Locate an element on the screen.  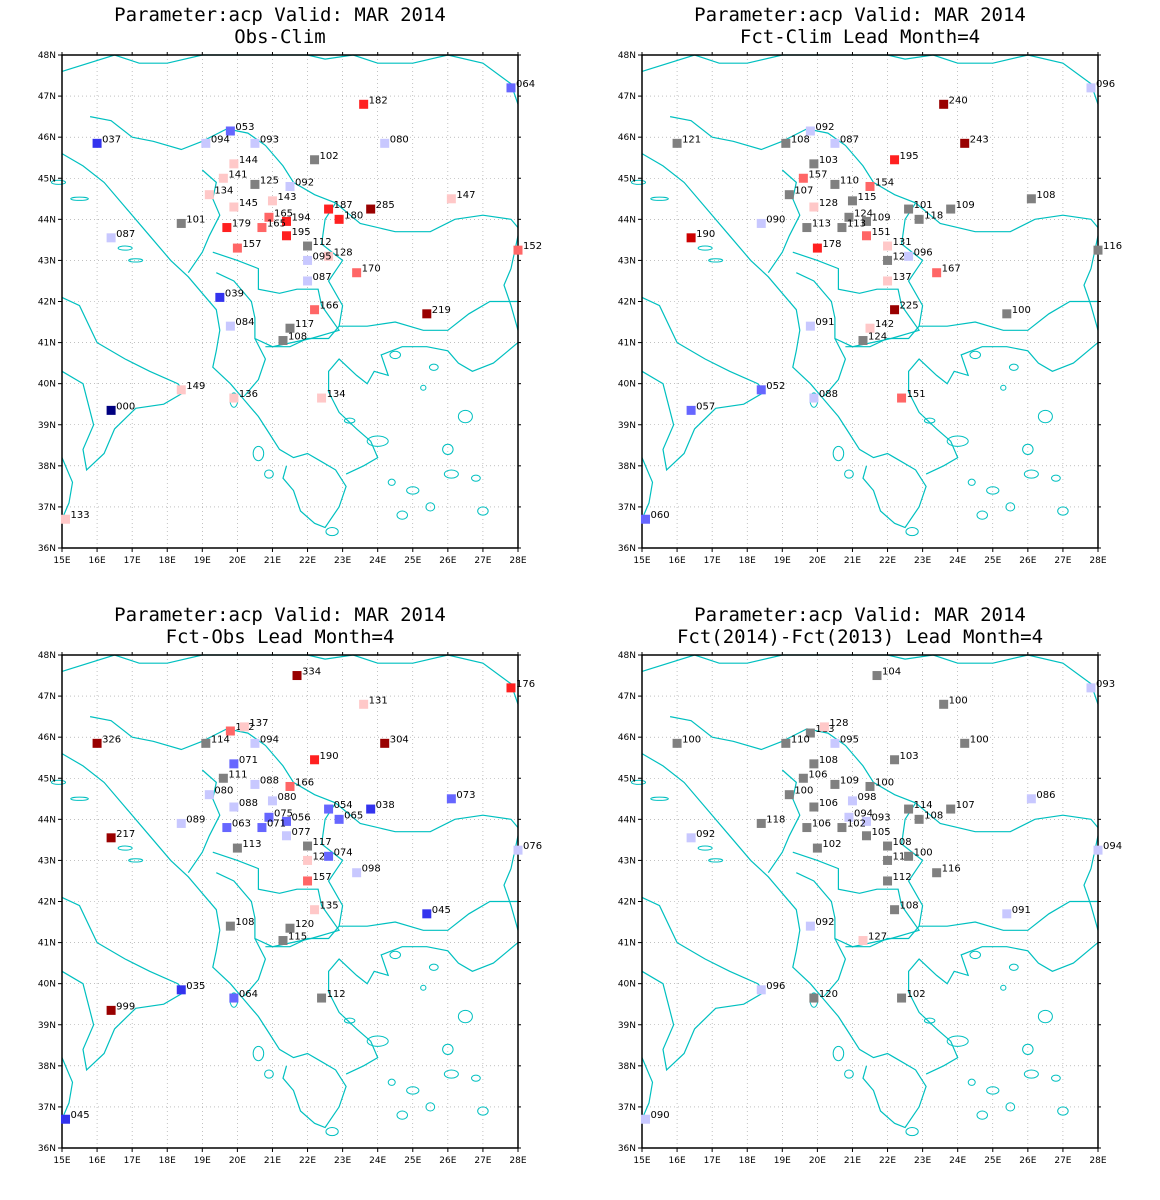
lon-tick-label: 24E is located at coordinates (957, 1161).